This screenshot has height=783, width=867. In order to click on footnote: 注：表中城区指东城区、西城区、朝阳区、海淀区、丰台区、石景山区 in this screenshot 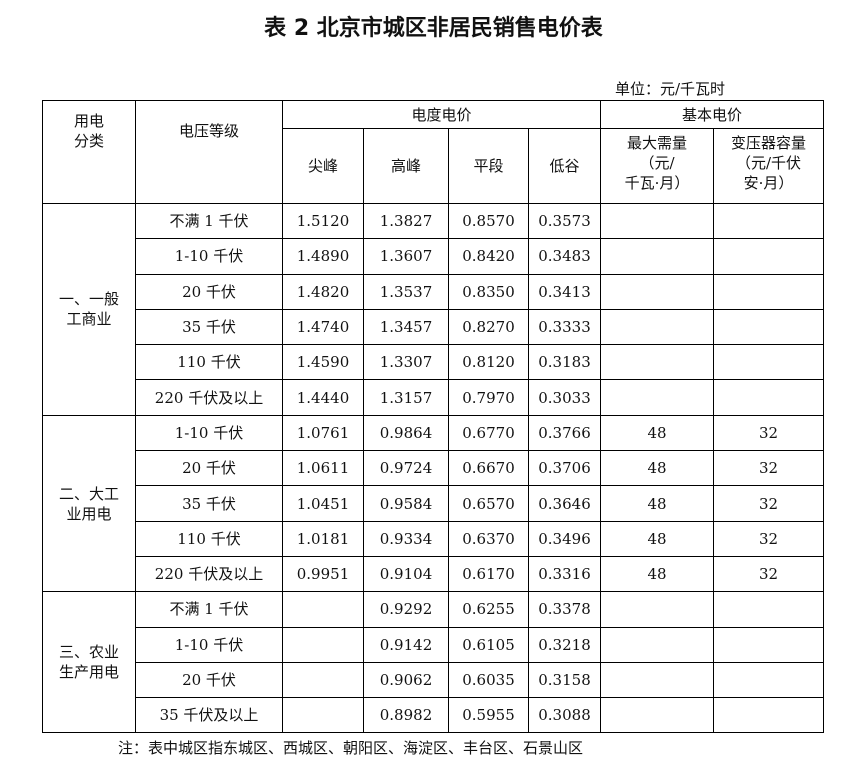, I will do `click(351, 748)`.